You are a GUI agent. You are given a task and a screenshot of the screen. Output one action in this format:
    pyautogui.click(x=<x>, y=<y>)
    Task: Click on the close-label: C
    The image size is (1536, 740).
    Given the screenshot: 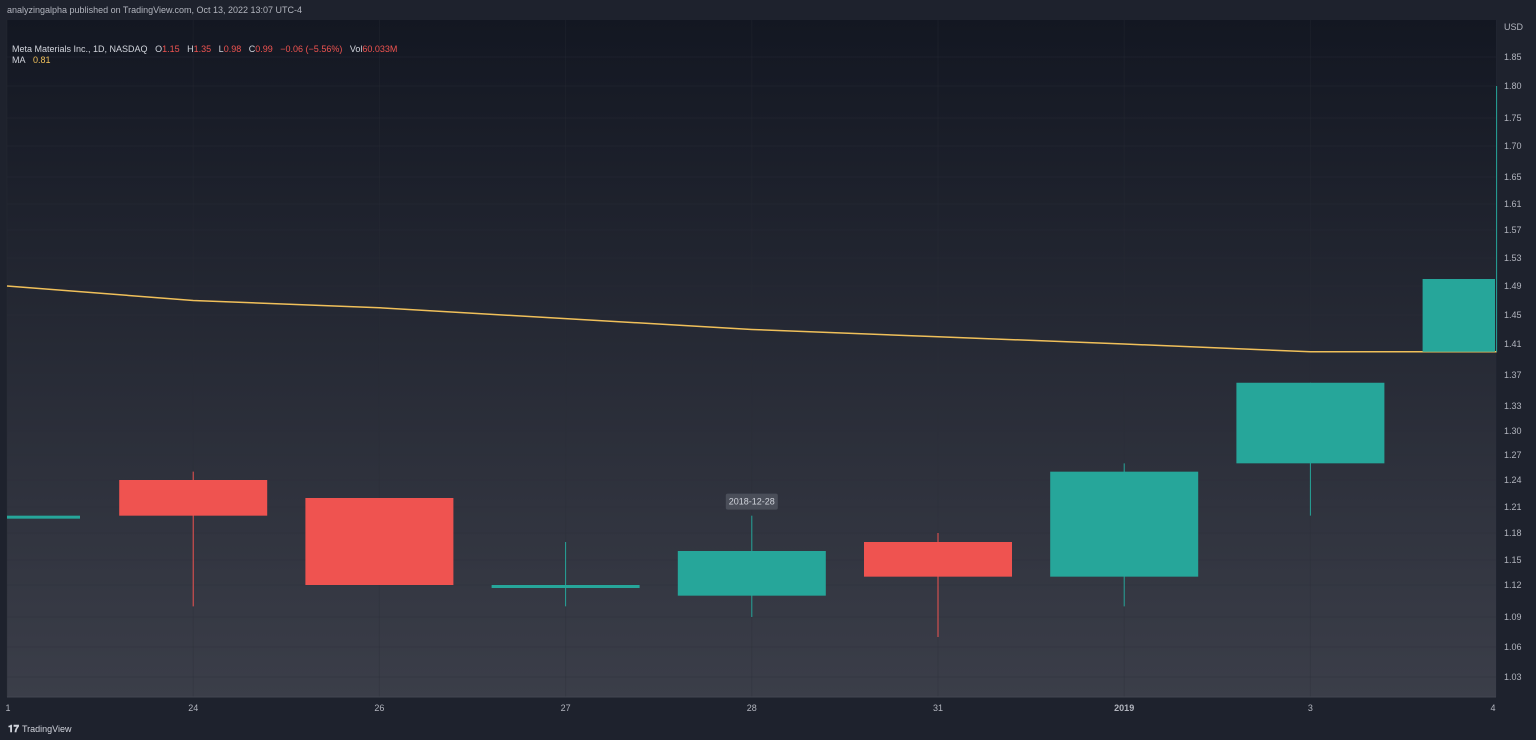 What is the action you would take?
    pyautogui.click(x=252, y=49)
    